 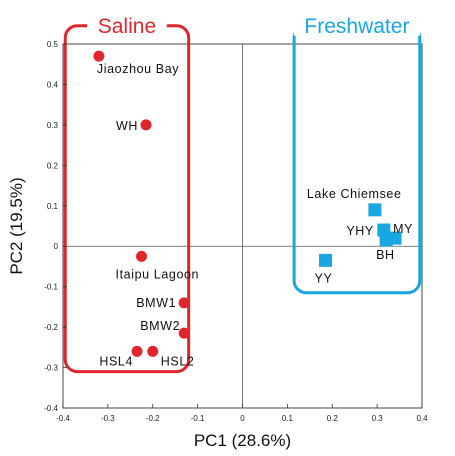 What do you see at coordinates (16, 225) in the screenshot?
I see `y-axis-title: PC2 (19.5%)` at bounding box center [16, 225].